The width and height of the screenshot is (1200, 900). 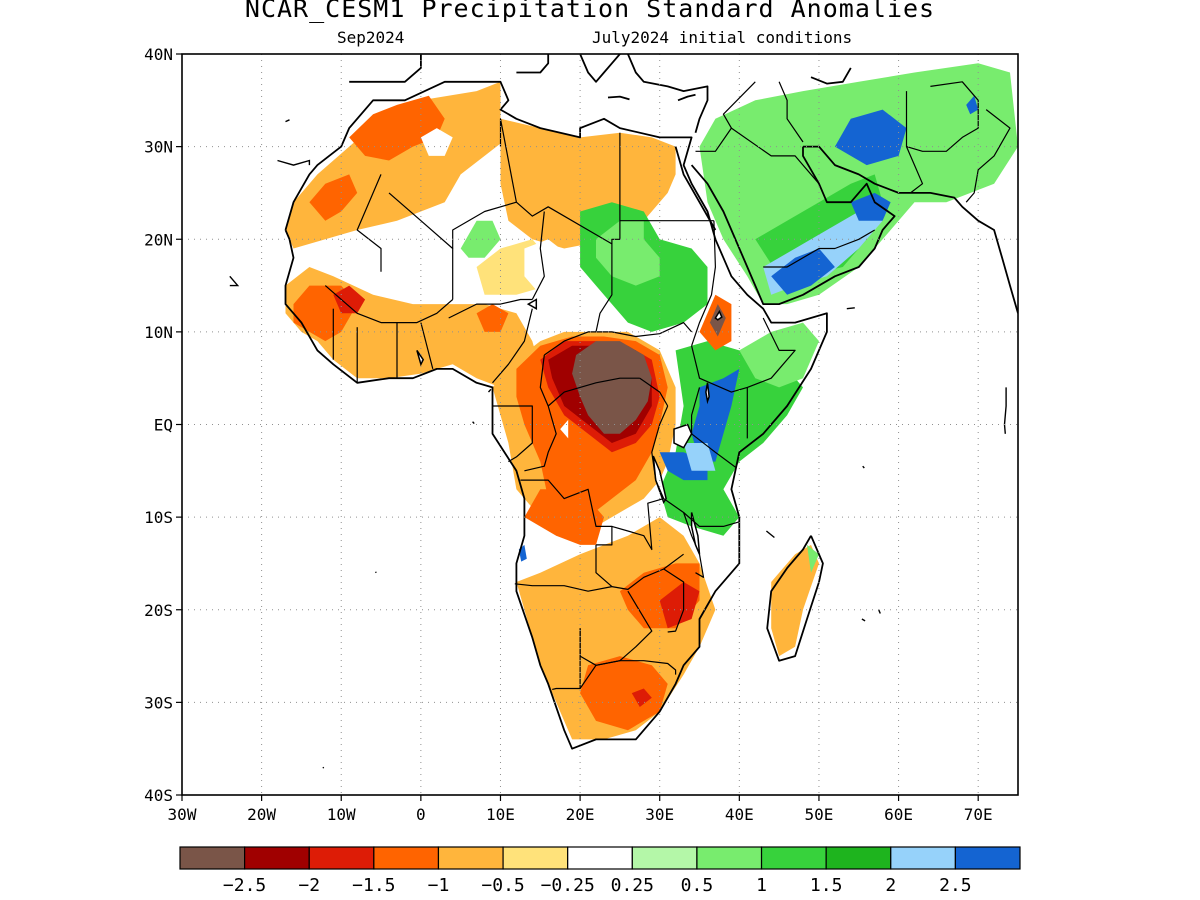 I want to click on anomaly-region-afghanistan-blue, so click(x=972, y=105).